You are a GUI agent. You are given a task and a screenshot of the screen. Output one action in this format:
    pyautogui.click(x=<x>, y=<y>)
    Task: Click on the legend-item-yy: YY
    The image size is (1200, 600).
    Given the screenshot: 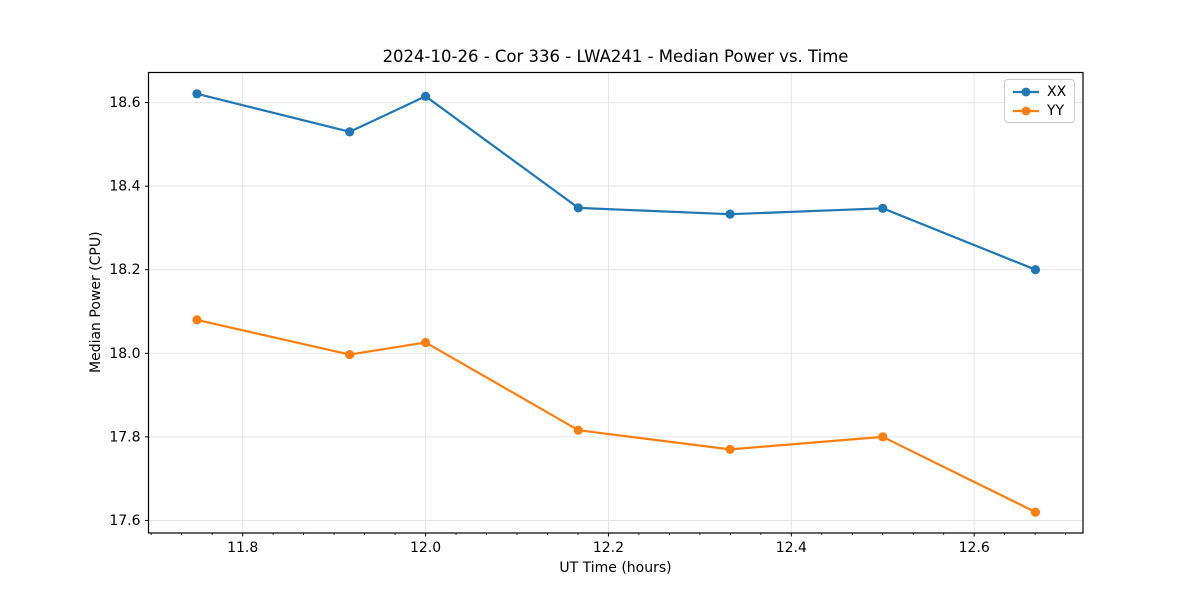 What is the action you would take?
    pyautogui.click(x=1039, y=110)
    